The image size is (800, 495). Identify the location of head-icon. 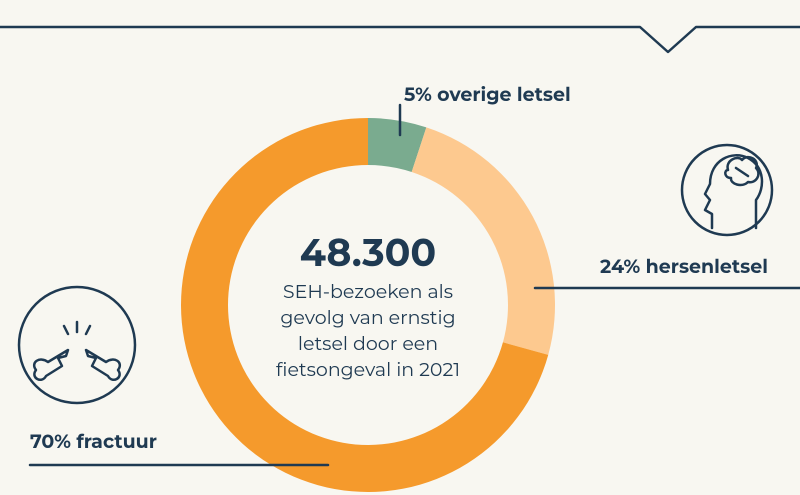
(727, 190).